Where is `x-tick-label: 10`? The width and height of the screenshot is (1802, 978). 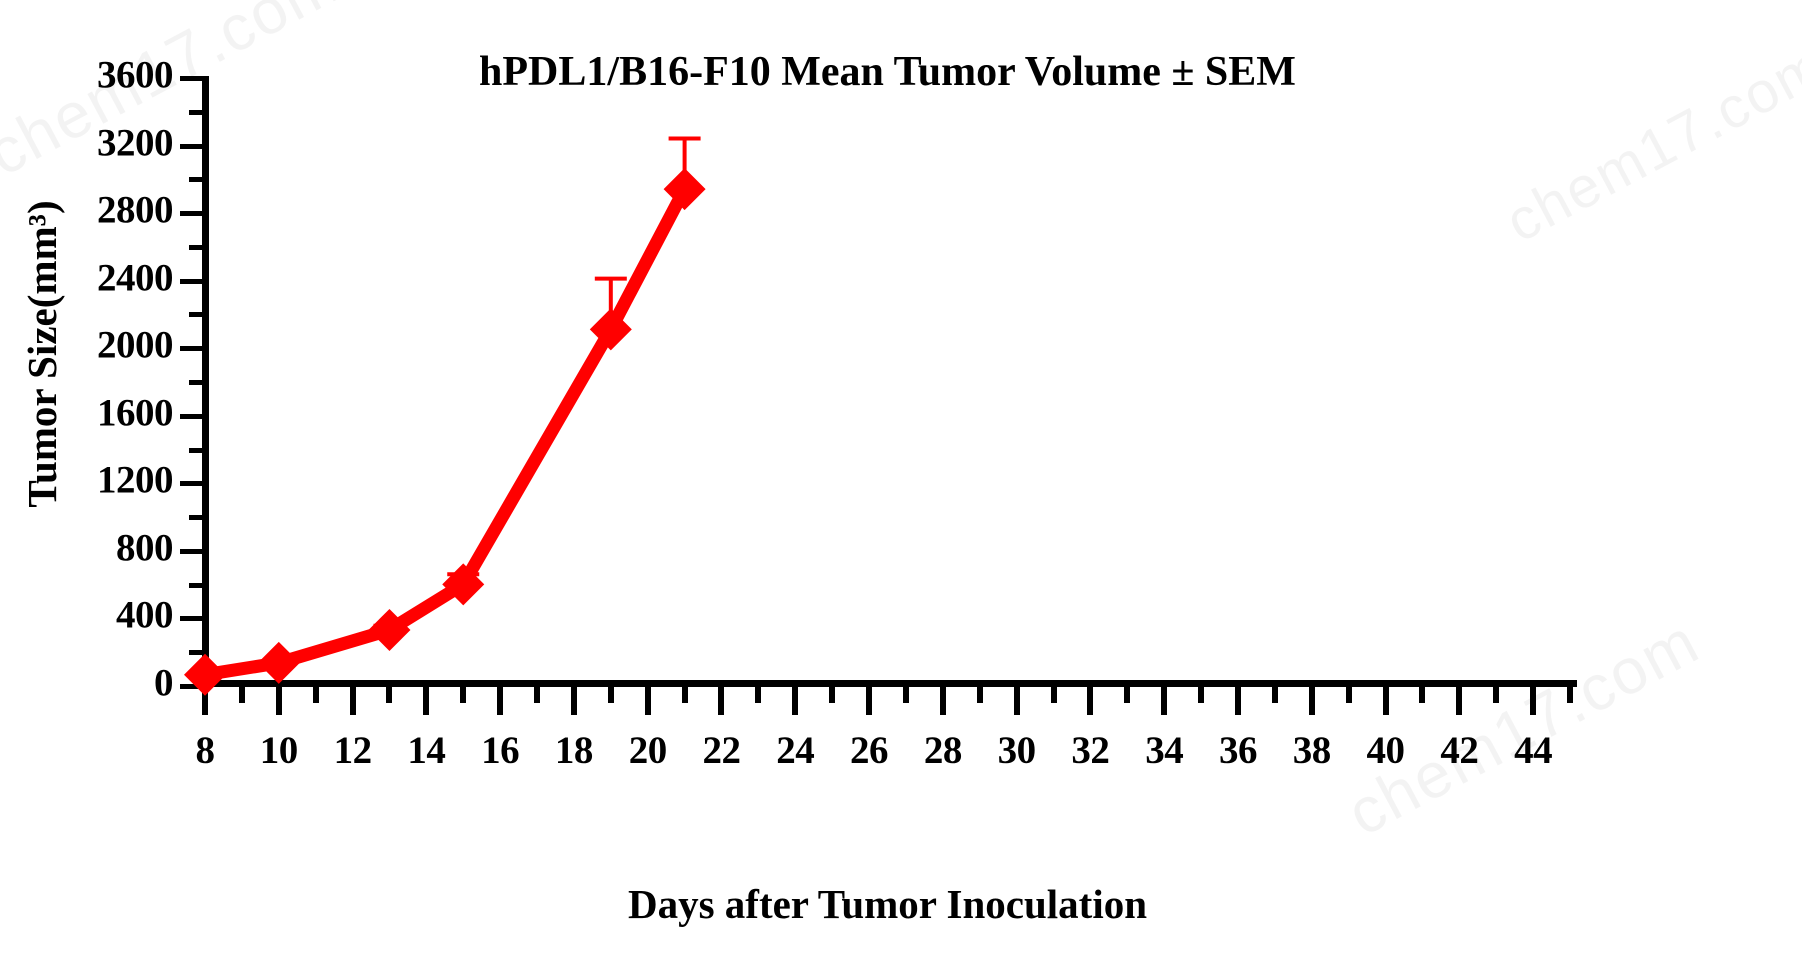 x-tick-label: 10 is located at coordinates (279, 750).